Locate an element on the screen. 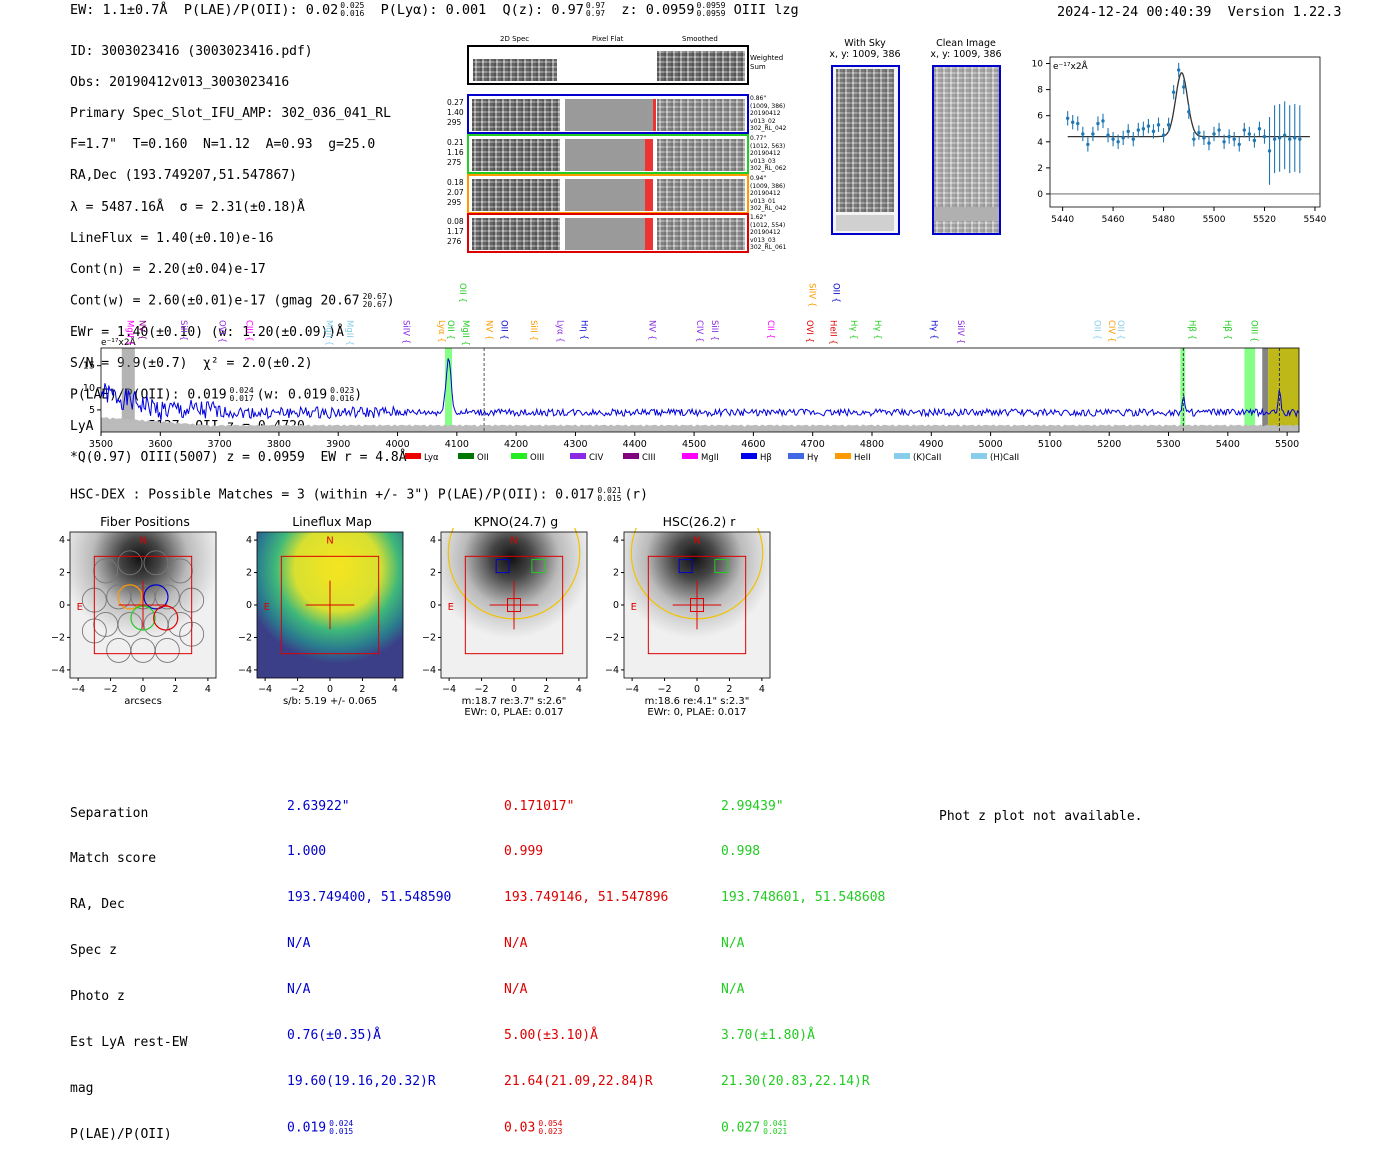 This screenshot has height=1157, width=1400. fiber-circle is located at coordinates (167, 650).